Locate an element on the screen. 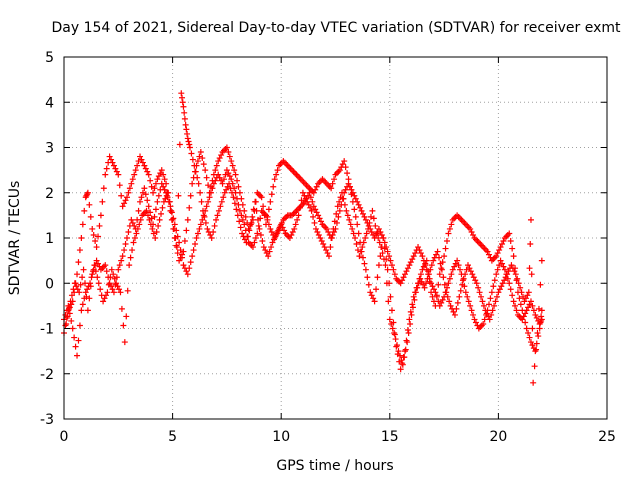 This screenshot has width=640, height=480. x-tick-label: 5 is located at coordinates (172, 437).